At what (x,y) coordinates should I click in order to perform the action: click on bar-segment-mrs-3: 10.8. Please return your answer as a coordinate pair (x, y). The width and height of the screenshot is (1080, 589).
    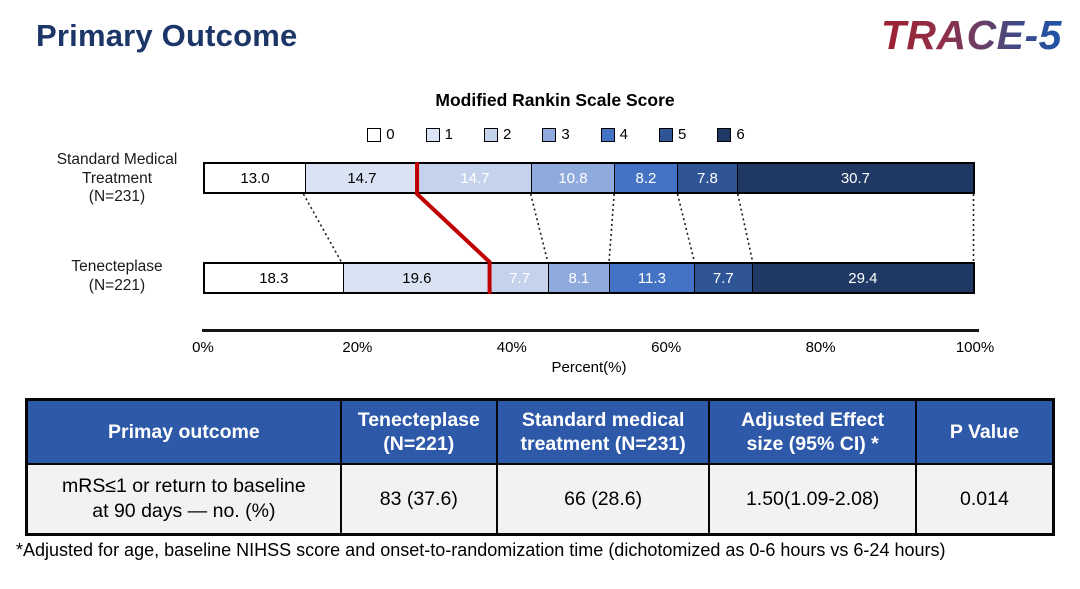
    Looking at the image, I should click on (572, 178).